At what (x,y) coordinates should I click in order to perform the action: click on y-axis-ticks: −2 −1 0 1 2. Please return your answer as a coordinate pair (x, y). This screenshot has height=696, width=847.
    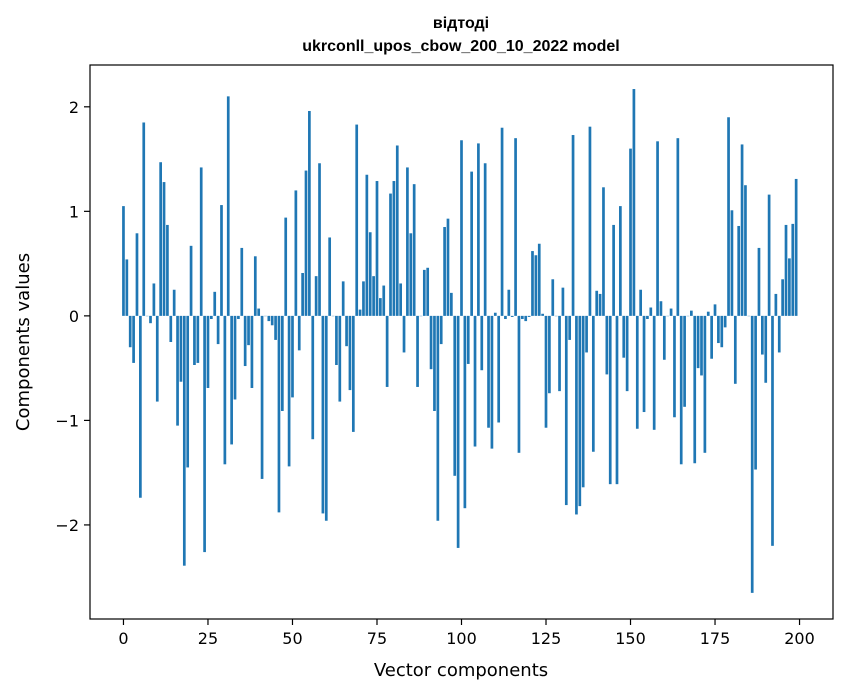
    Looking at the image, I should click on (72, 316).